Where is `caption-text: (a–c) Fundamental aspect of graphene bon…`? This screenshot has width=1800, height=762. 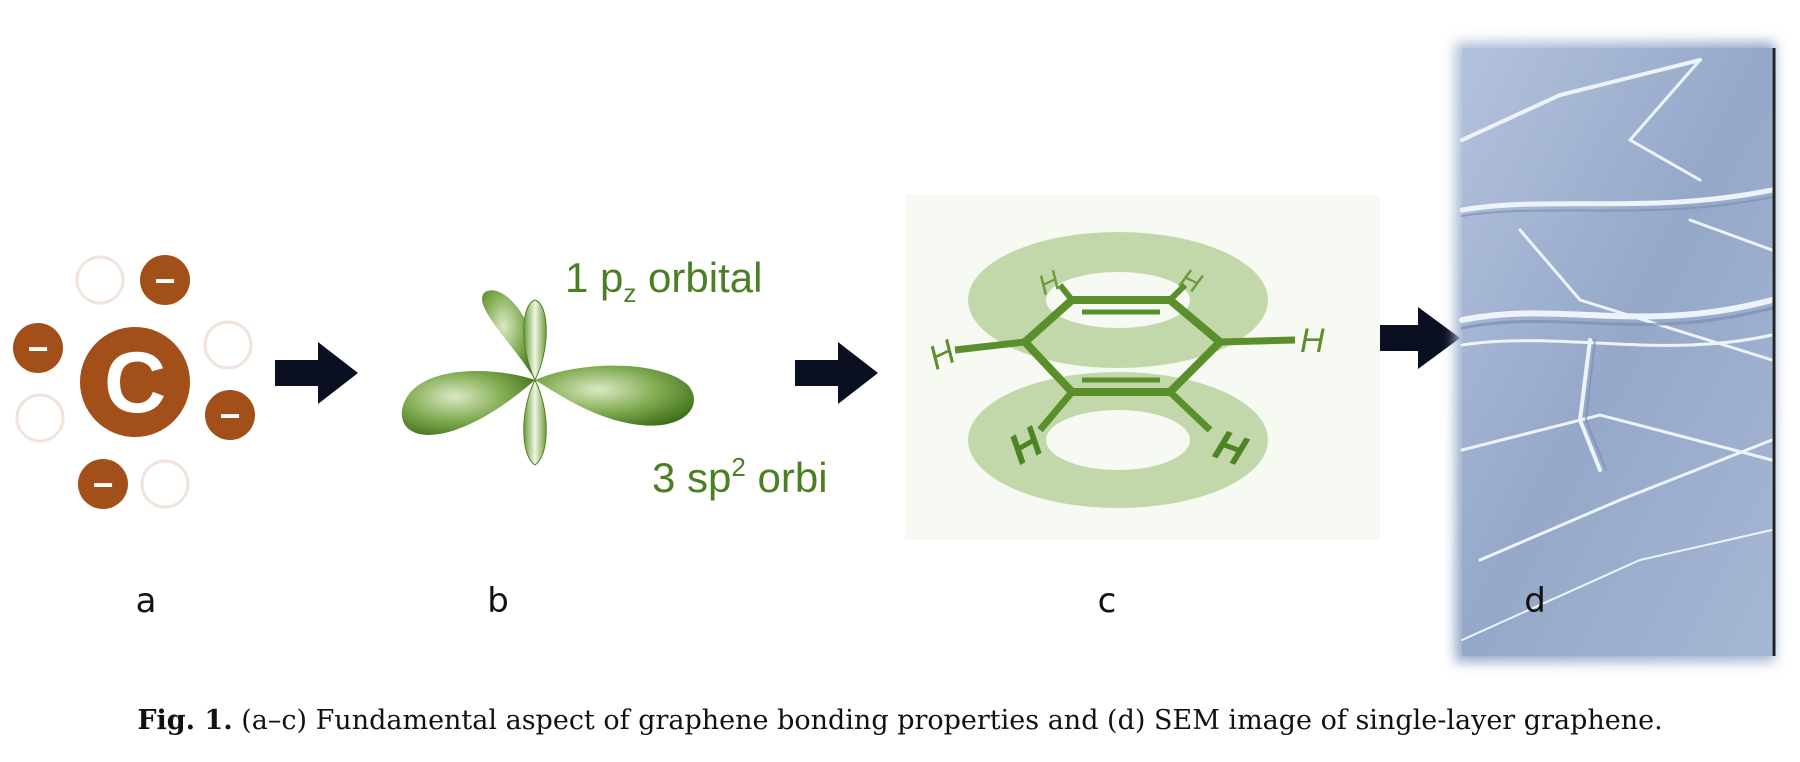 caption-text: (a–c) Fundamental aspect of graphene bon… is located at coordinates (952, 720).